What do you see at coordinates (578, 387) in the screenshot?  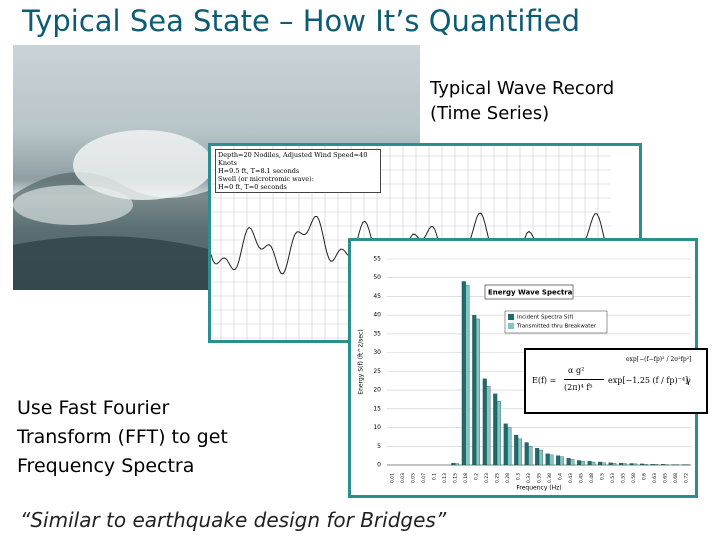 I see `formula-den: (2π)⁴ f⁵` at bounding box center [578, 387].